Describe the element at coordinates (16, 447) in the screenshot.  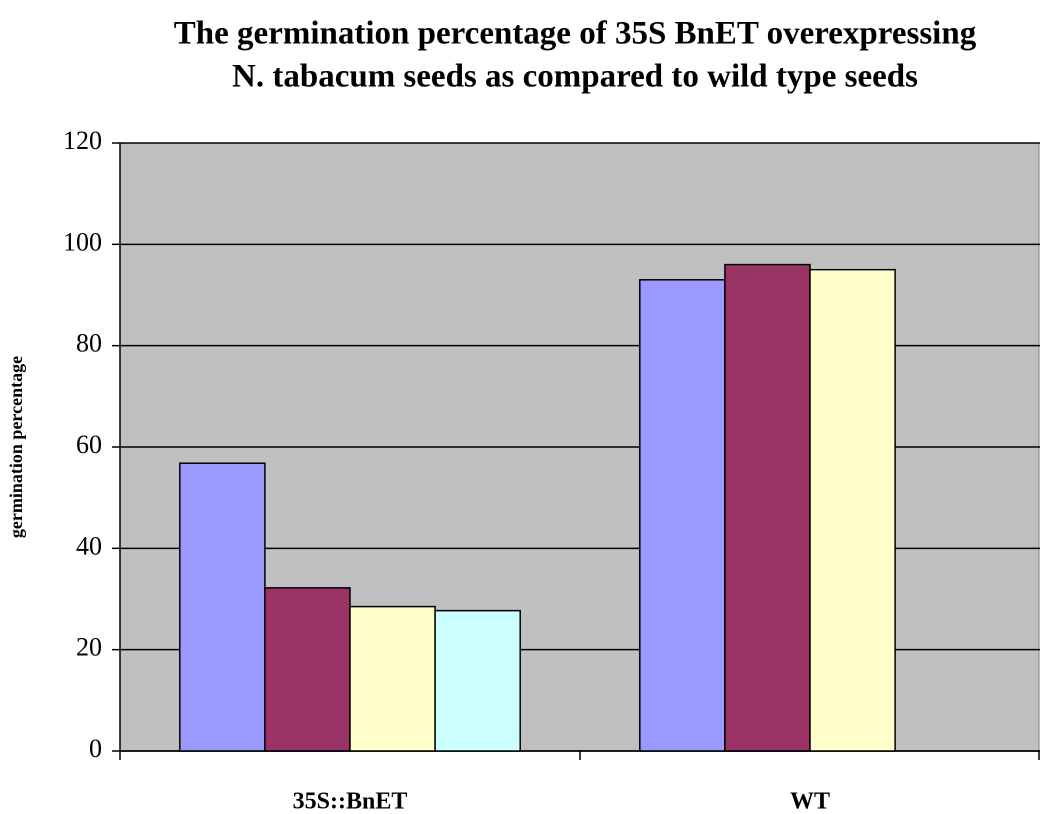
I see `y-axis-label: germination percentage` at that location.